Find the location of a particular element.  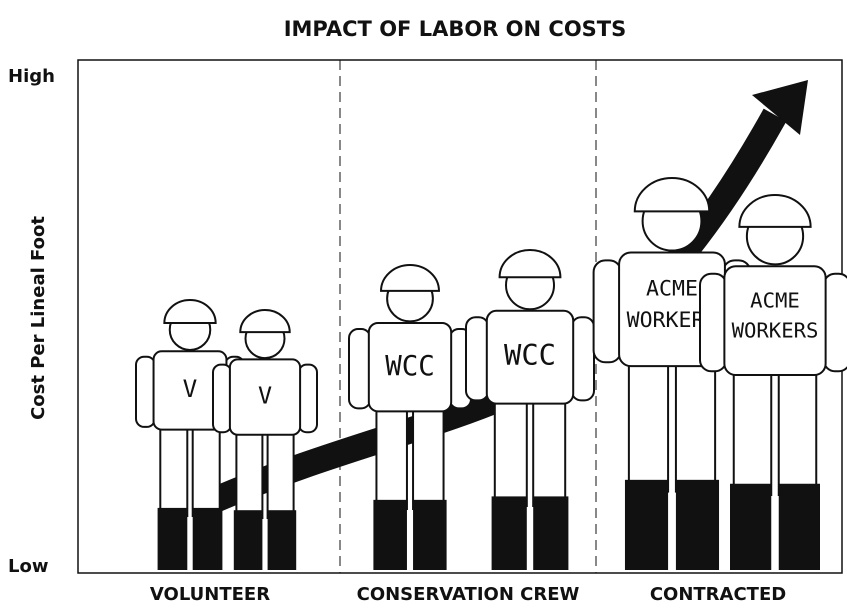

shirt-text: WORKERS is located at coordinates (775, 331).